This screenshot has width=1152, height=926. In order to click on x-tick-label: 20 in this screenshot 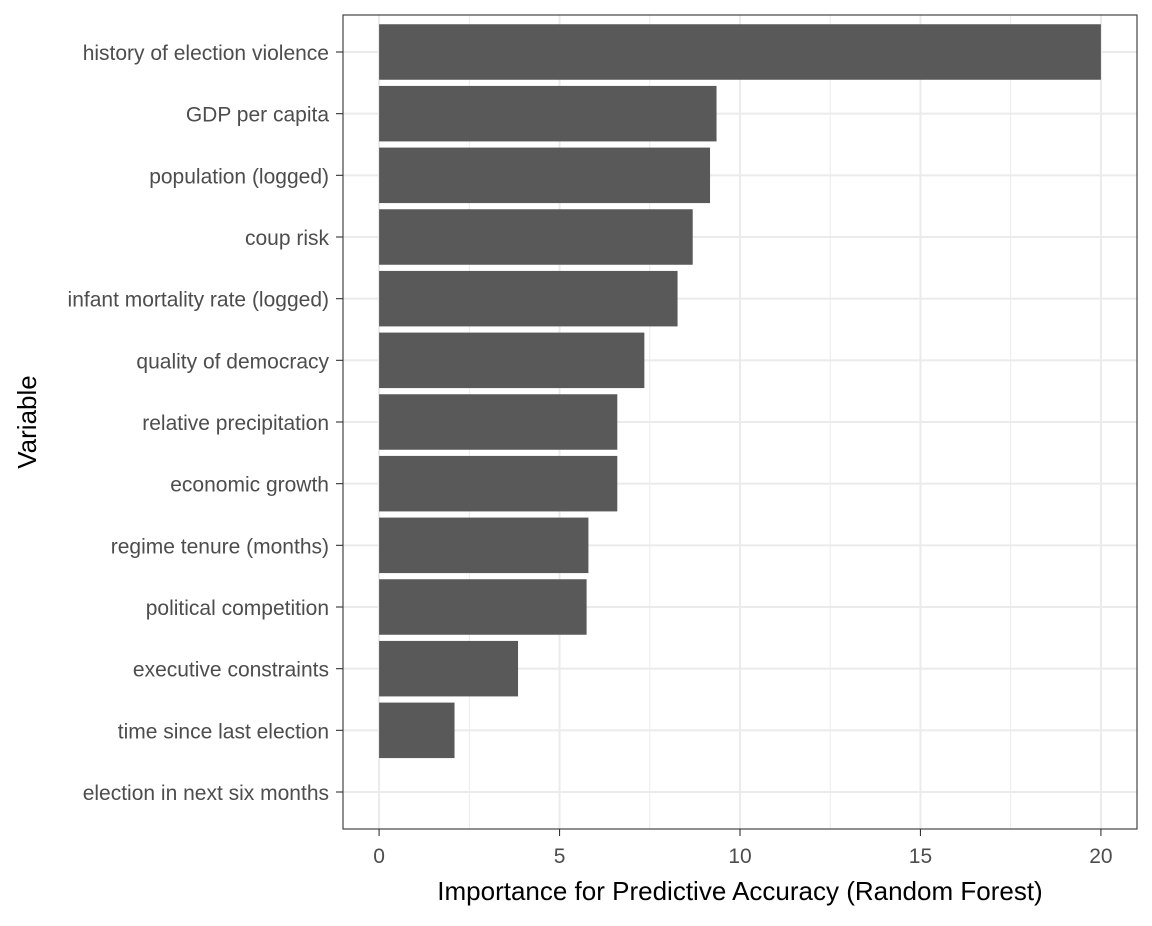, I will do `click(1100, 856)`.